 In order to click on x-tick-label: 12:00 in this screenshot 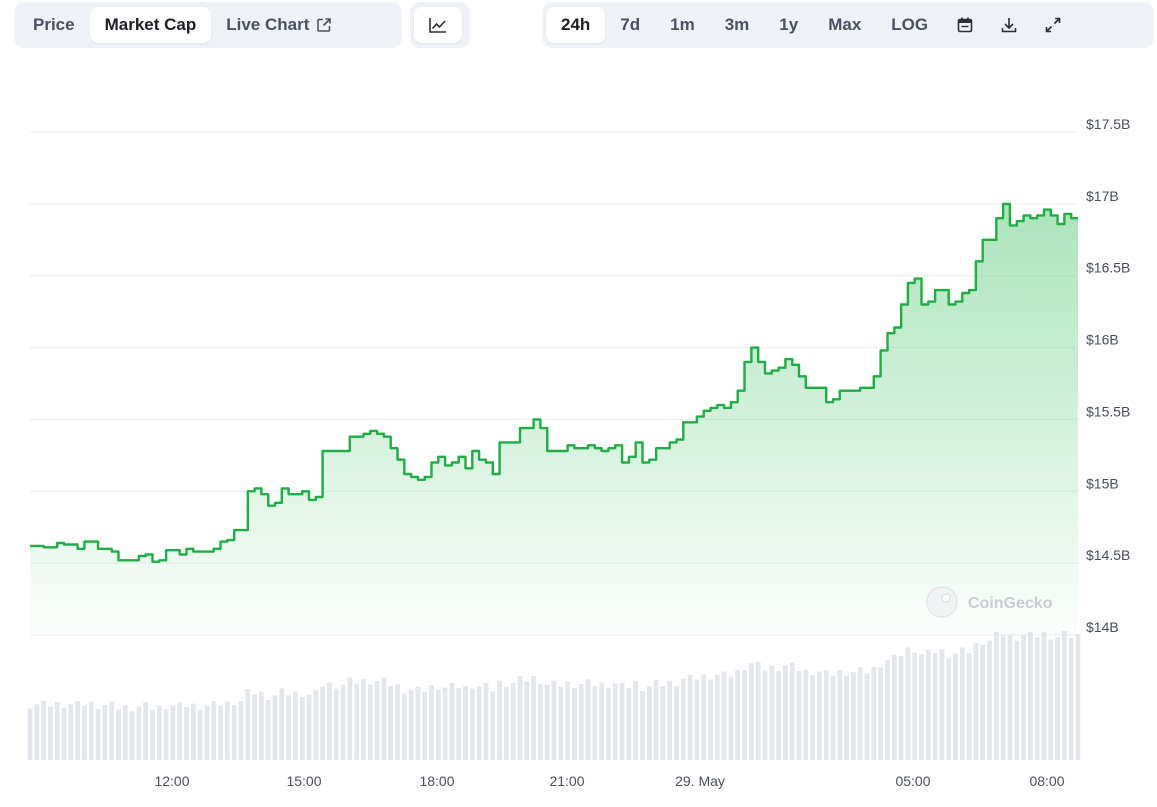, I will do `click(171, 781)`.